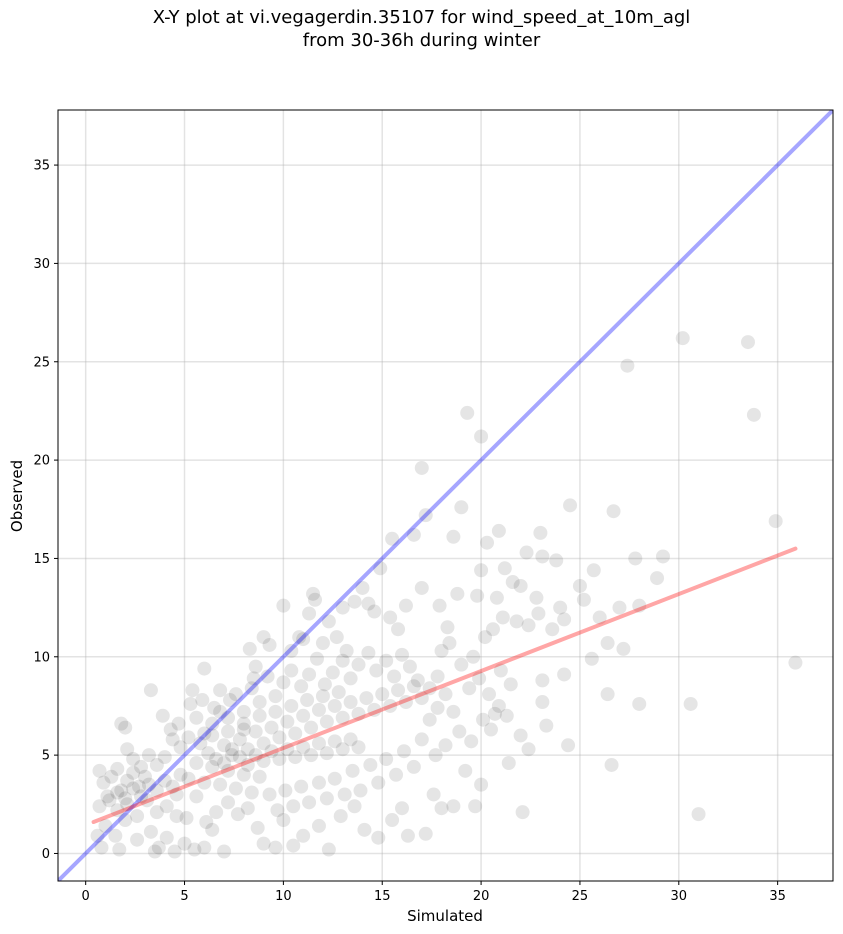 The height and width of the screenshot is (934, 843). Describe the element at coordinates (86, 896) in the screenshot. I see `x-tick-label: 0` at that location.